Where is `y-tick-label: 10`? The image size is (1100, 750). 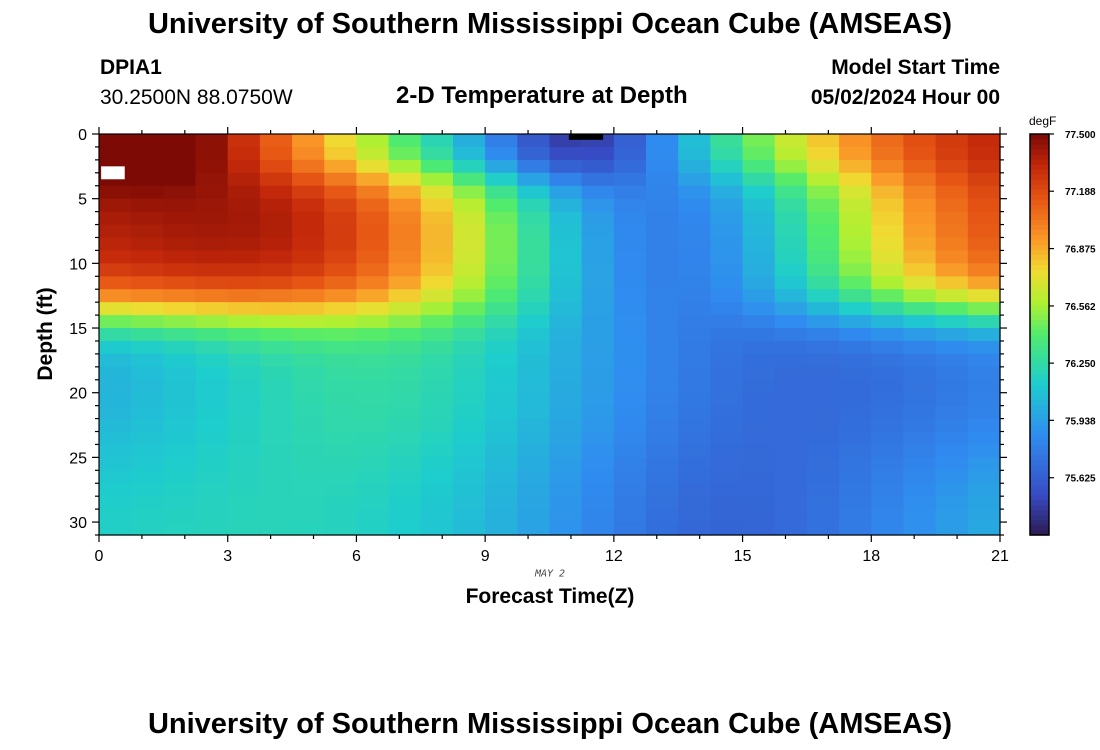
y-tick-label: 10 is located at coordinates (78, 264).